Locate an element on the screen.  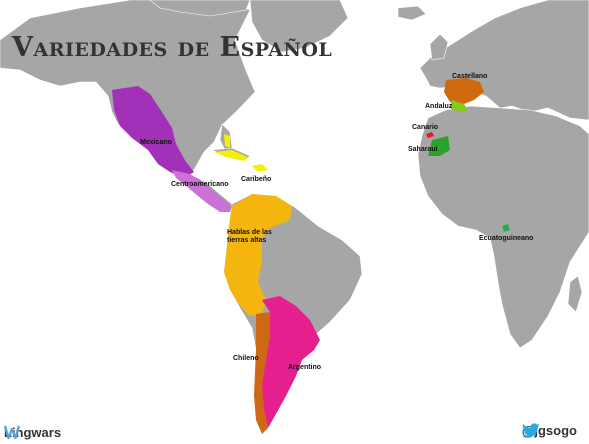
region-saharaui is located at coordinates (439, 146).